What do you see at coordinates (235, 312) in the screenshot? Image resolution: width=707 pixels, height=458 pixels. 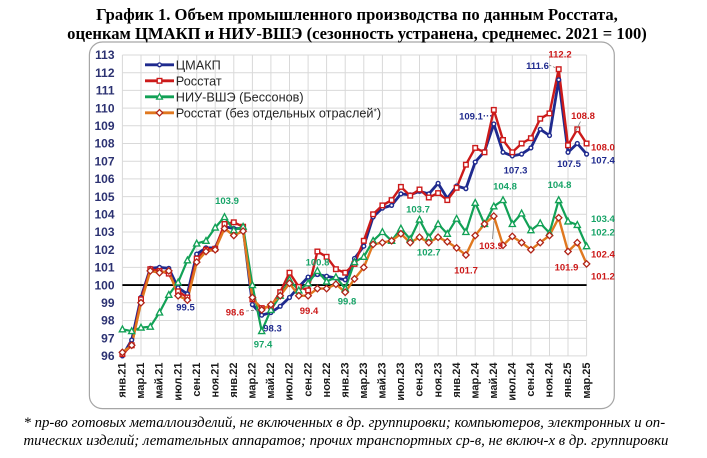 I see `svg-text: 98.6` at bounding box center [235, 312].